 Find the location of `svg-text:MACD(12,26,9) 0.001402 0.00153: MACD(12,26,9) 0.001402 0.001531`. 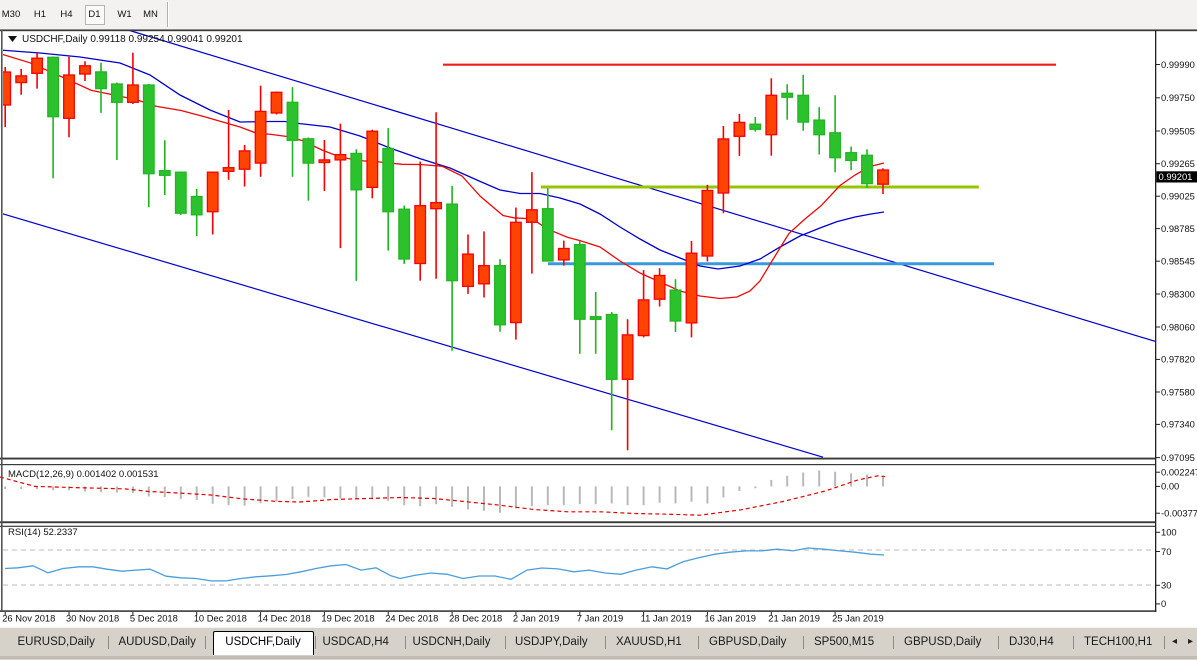

svg-text:MACD(12,26,9) 0.001402 0.00153: MACD(12,26,9) 0.001402 0.001531 is located at coordinates (83, 474).